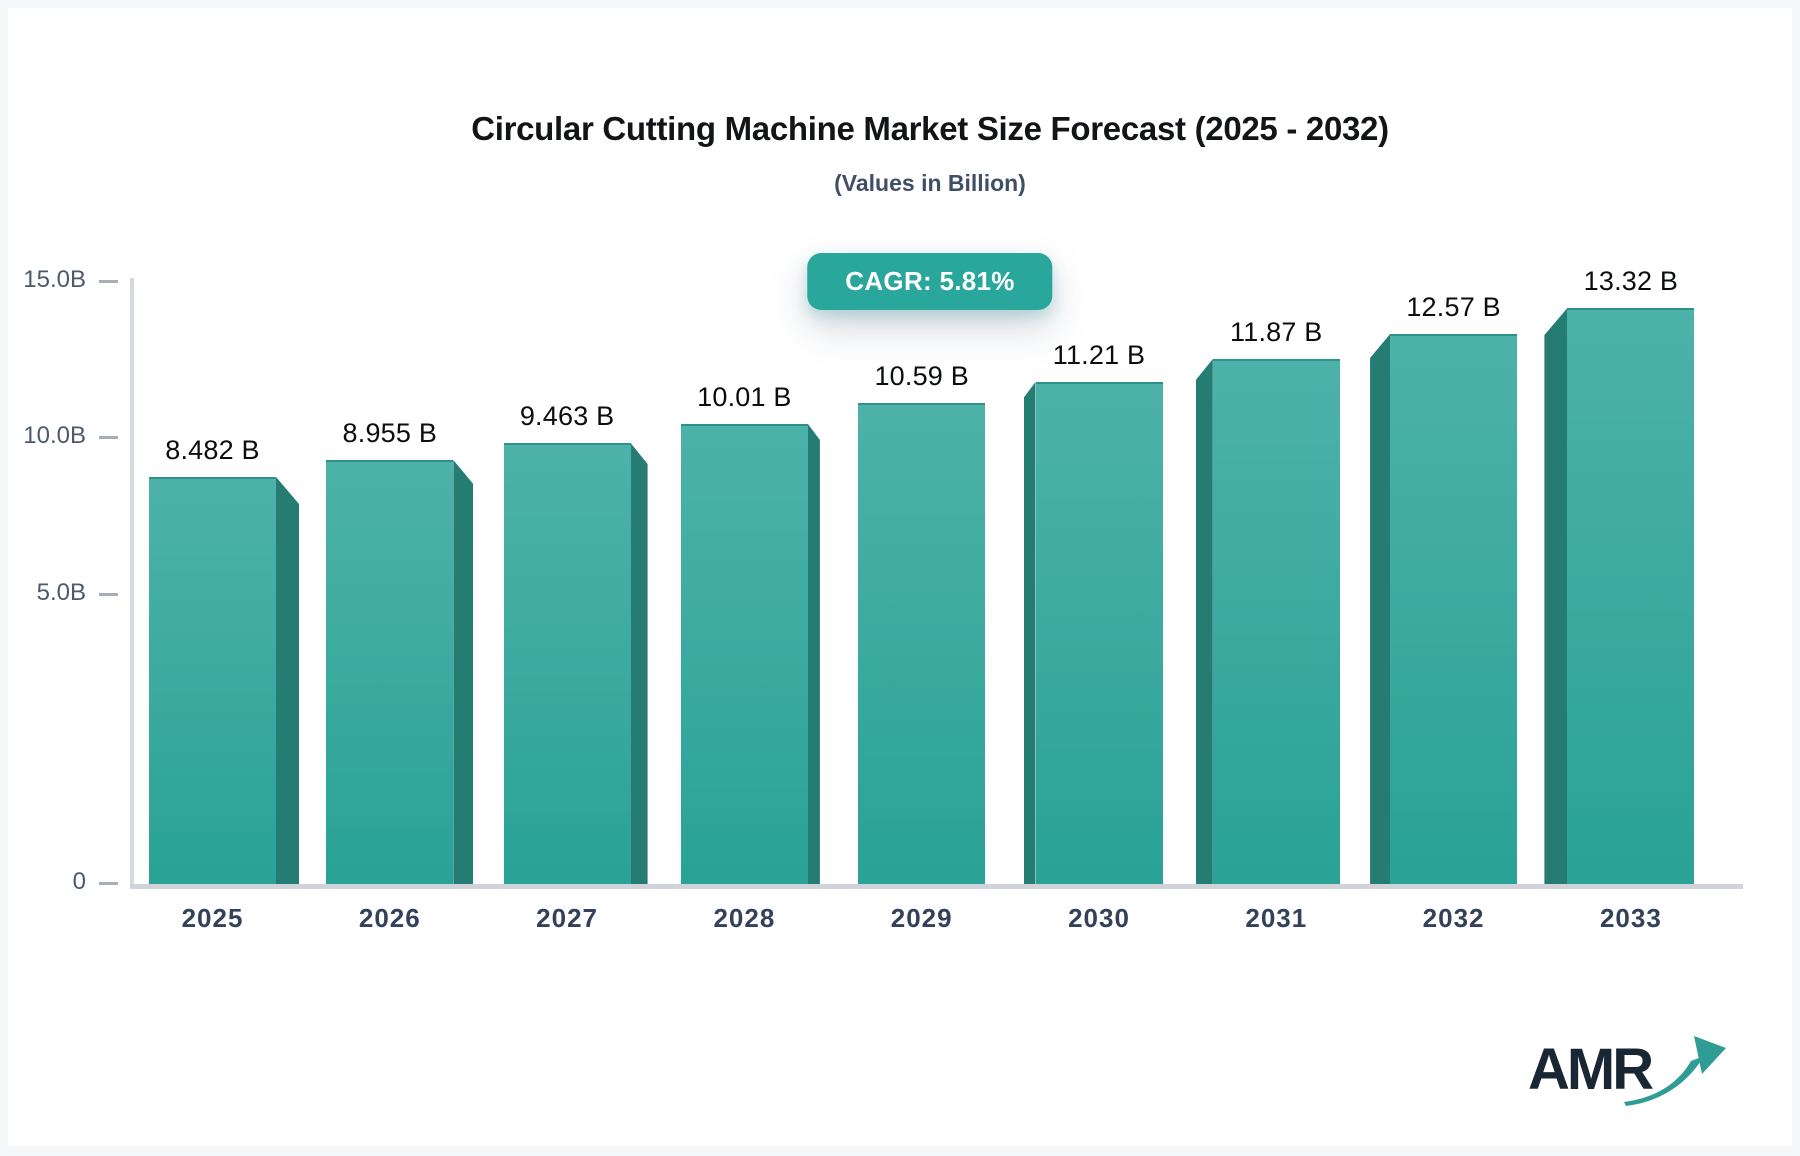  I want to click on bar-value-label: 10.01 B, so click(744, 397).